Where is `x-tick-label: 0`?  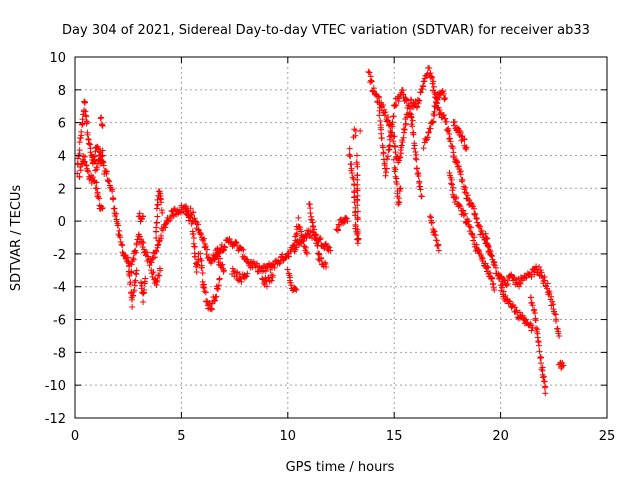 x-tick-label: 0 is located at coordinates (75, 436).